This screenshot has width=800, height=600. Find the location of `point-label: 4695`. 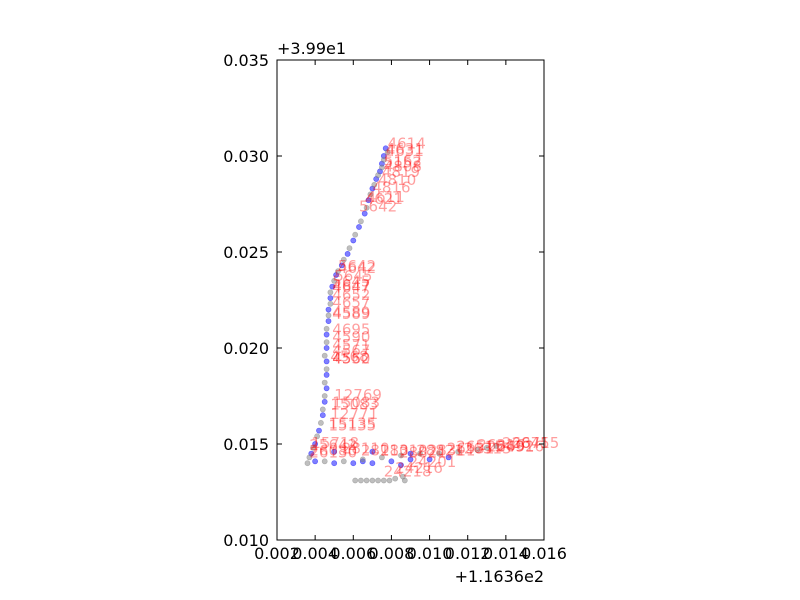

point-label: 4695 is located at coordinates (351, 330).